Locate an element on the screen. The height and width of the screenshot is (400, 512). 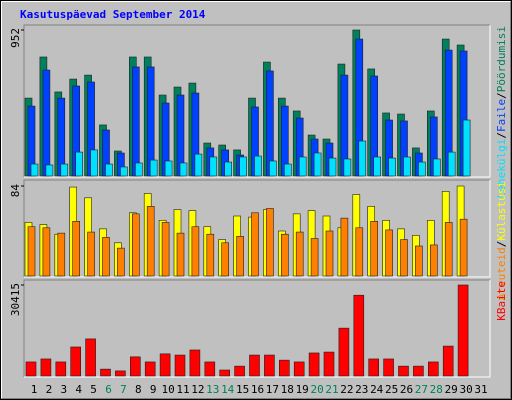
legend: Lehekülgi/Faile/Pöördumisi is located at coordinates (501, 112).